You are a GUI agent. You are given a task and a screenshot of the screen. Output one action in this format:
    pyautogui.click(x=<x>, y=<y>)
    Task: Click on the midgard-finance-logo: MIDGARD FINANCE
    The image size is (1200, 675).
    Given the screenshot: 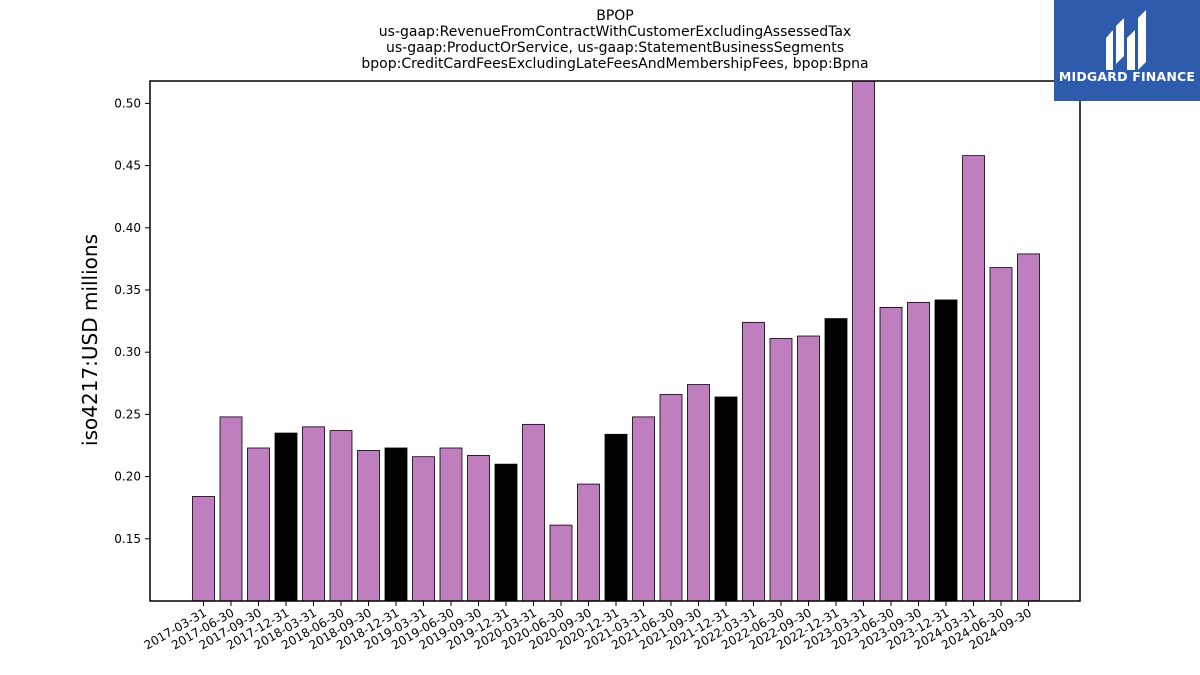 What is the action you would take?
    pyautogui.click(x=1127, y=50)
    